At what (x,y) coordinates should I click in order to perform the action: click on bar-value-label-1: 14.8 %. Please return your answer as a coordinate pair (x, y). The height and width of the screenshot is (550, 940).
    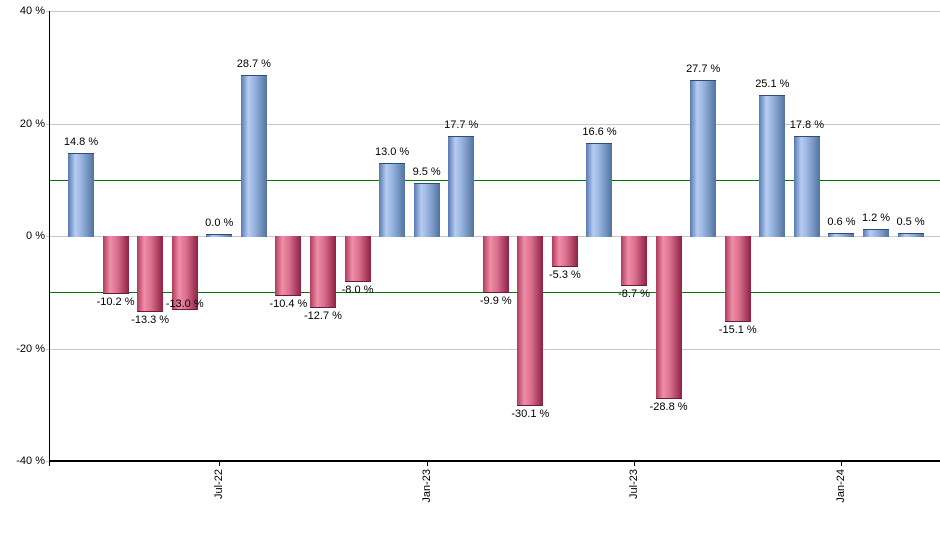
    Looking at the image, I should click on (81, 141).